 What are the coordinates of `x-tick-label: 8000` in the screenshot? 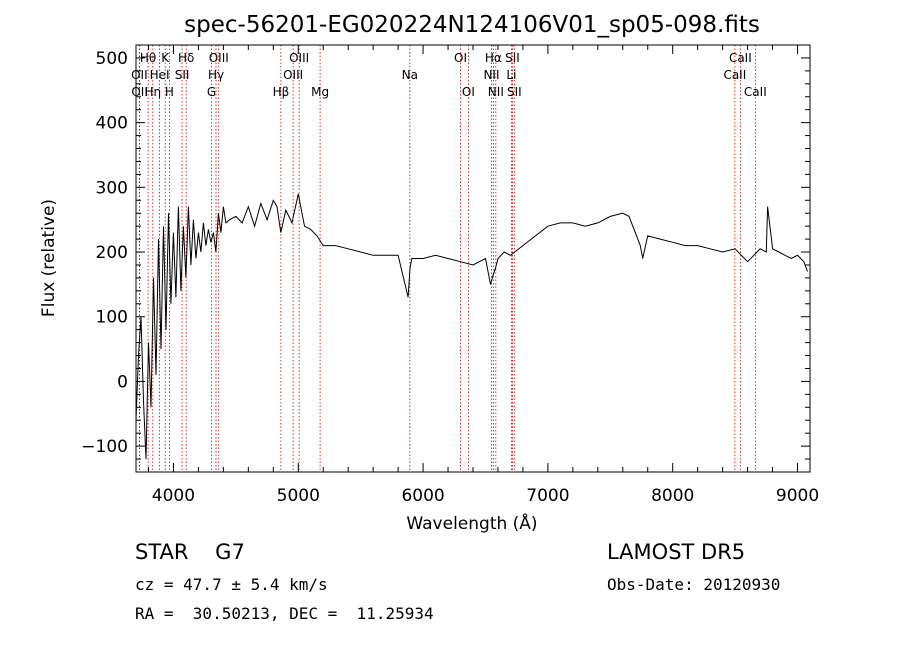 It's located at (672, 496).